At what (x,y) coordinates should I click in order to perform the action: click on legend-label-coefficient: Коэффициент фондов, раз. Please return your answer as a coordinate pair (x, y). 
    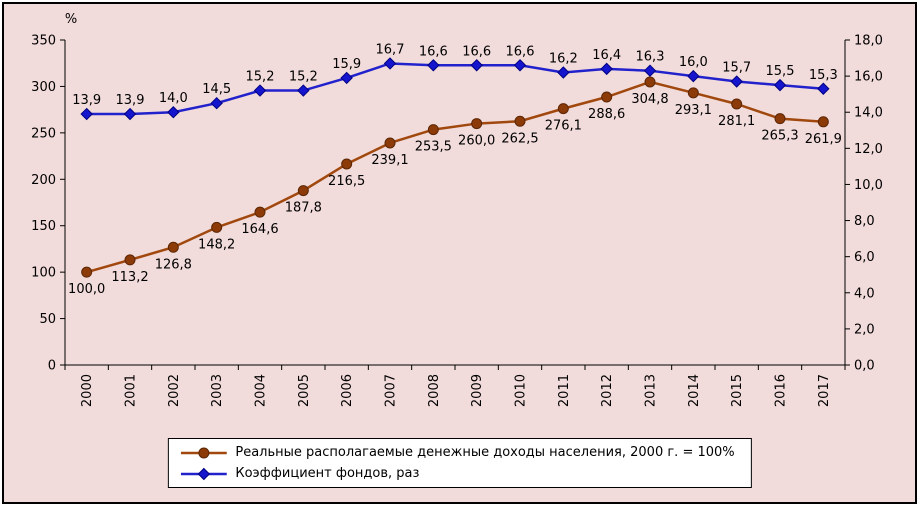
    Looking at the image, I should click on (327, 473).